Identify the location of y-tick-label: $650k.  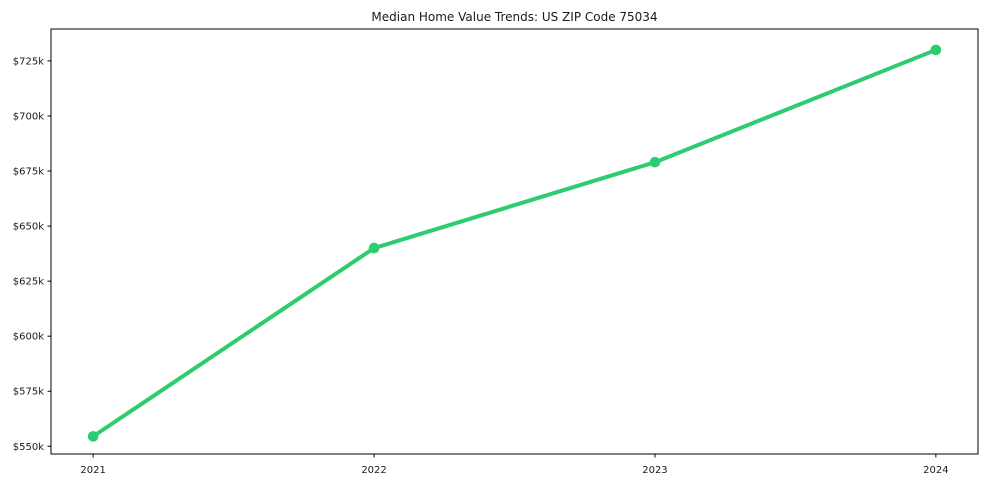
(28, 227).